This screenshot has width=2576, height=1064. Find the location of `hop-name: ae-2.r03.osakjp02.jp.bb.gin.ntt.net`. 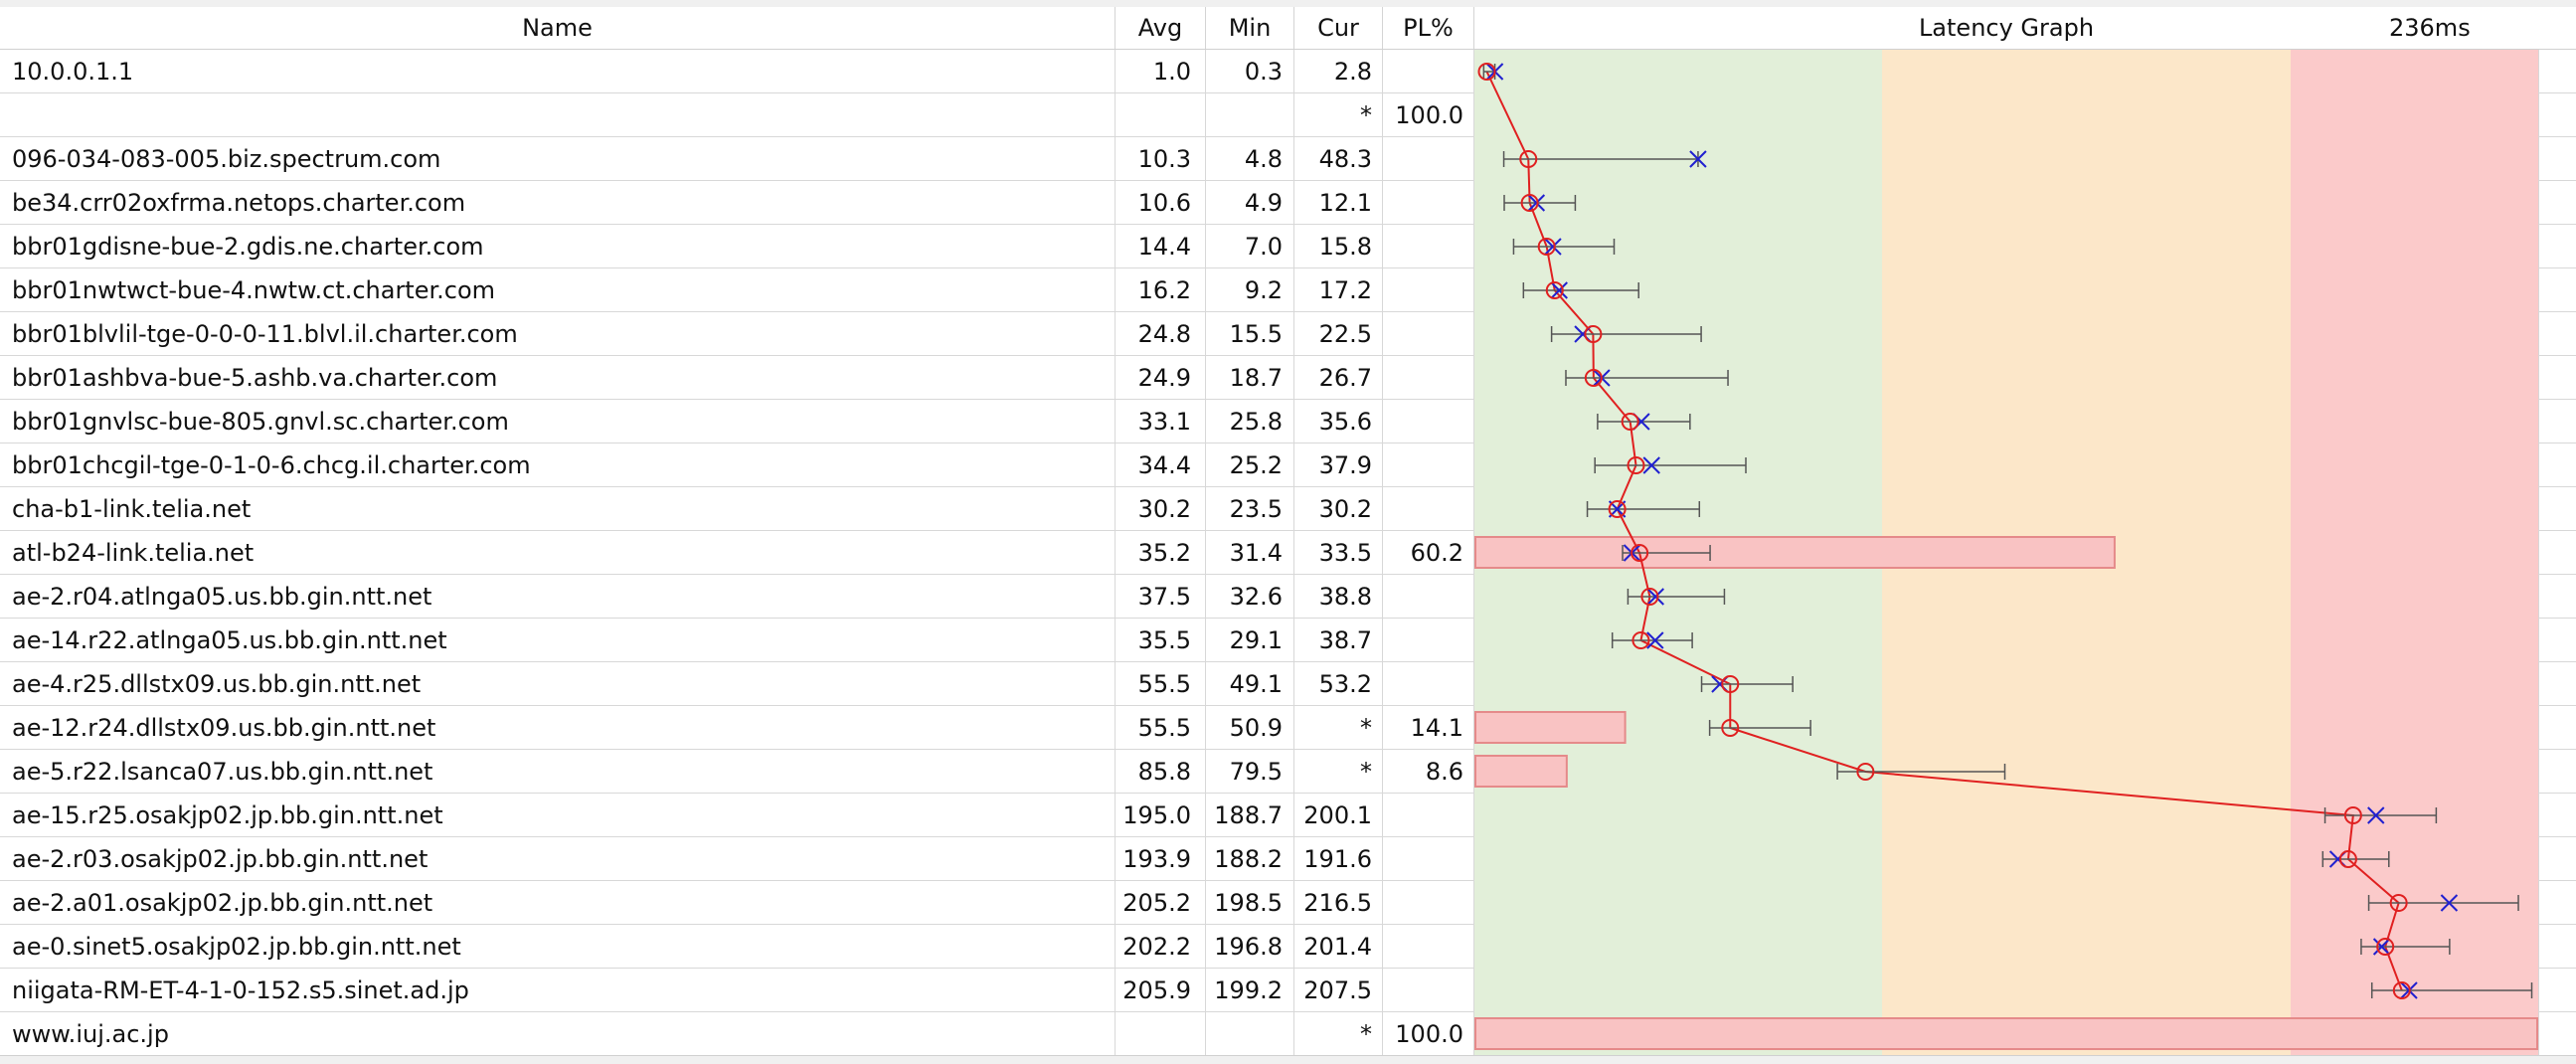

hop-name: ae-2.r03.osakjp02.jp.bb.gin.ntt.net is located at coordinates (220, 859).